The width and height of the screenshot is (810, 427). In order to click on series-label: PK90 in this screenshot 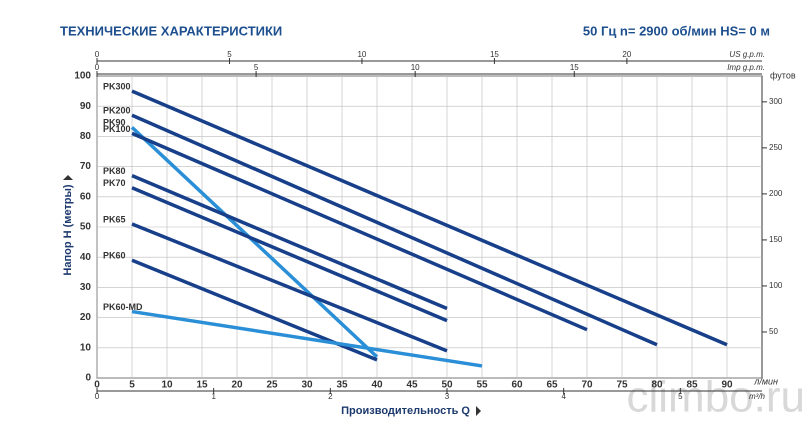, I will do `click(114, 123)`.